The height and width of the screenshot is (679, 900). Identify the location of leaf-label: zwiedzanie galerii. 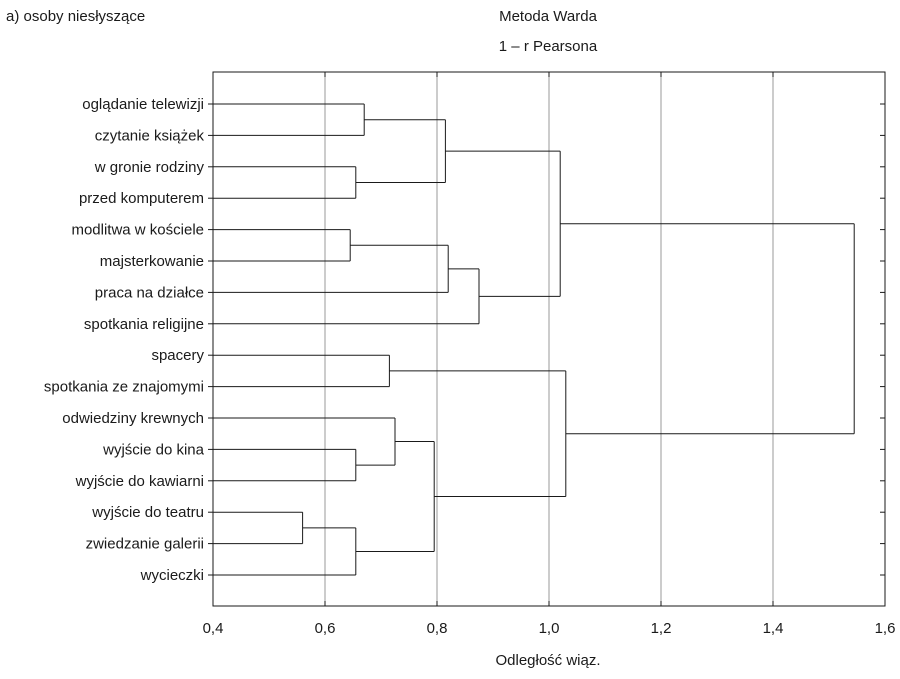
(145, 544).